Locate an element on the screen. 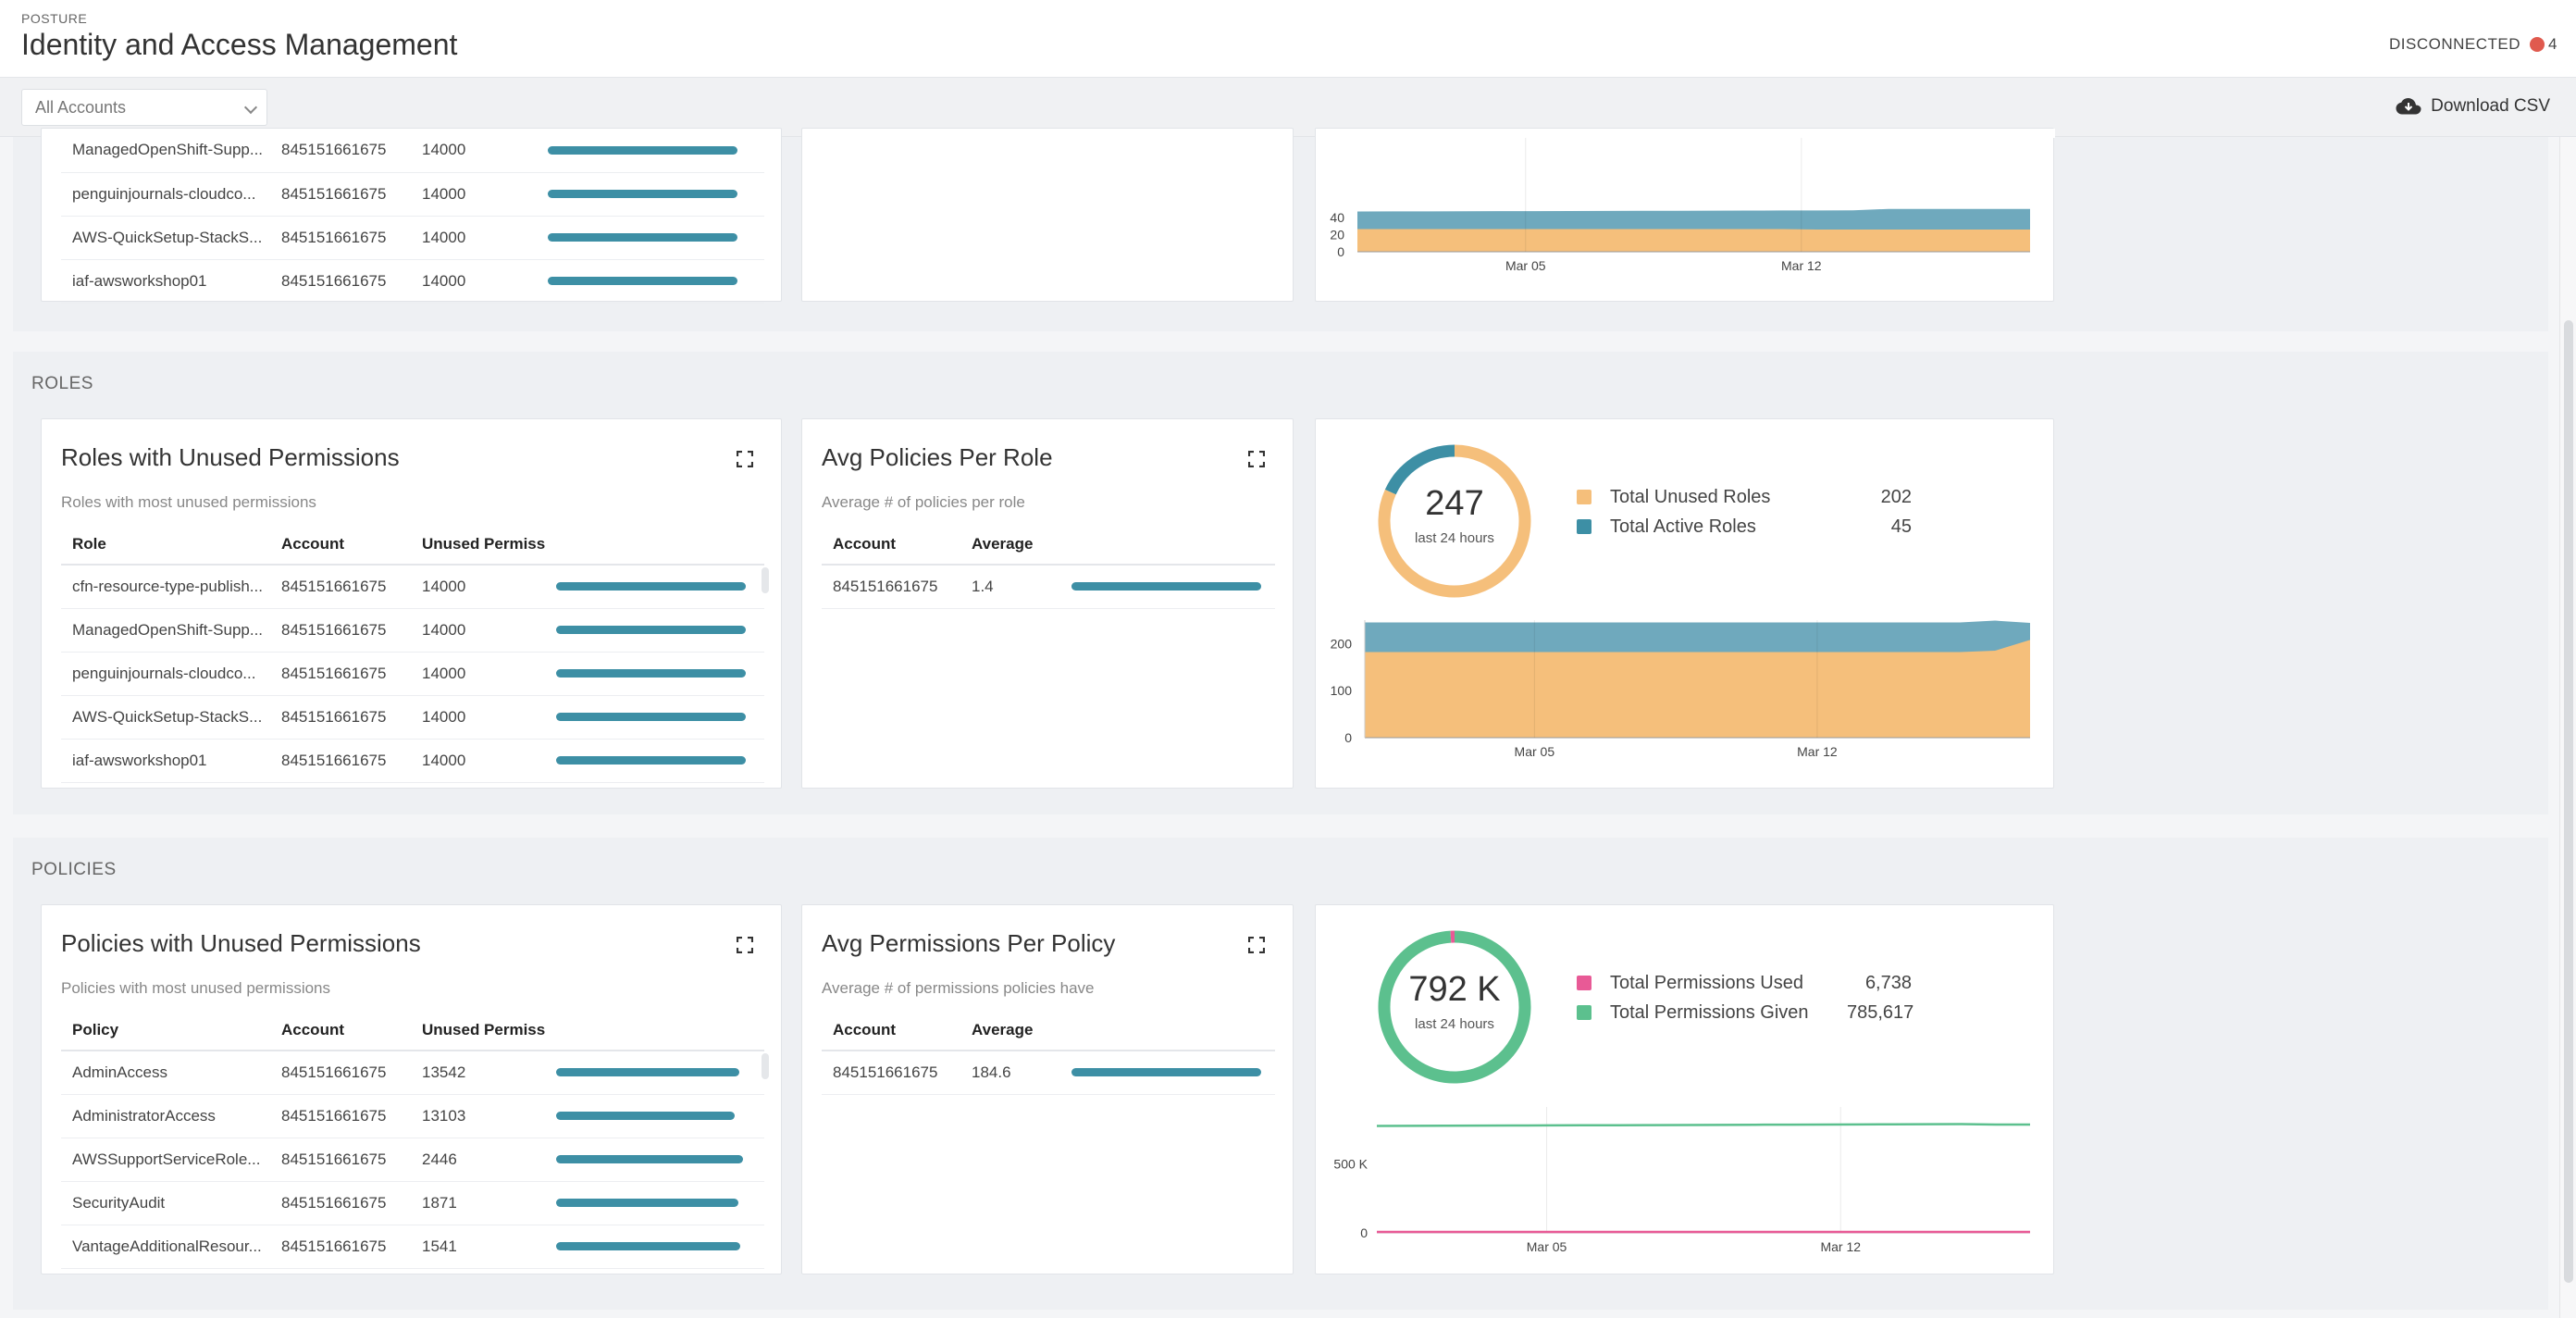 Image resolution: width=2576 pixels, height=1318 pixels. tick-label: 0 is located at coordinates (1364, 1232).